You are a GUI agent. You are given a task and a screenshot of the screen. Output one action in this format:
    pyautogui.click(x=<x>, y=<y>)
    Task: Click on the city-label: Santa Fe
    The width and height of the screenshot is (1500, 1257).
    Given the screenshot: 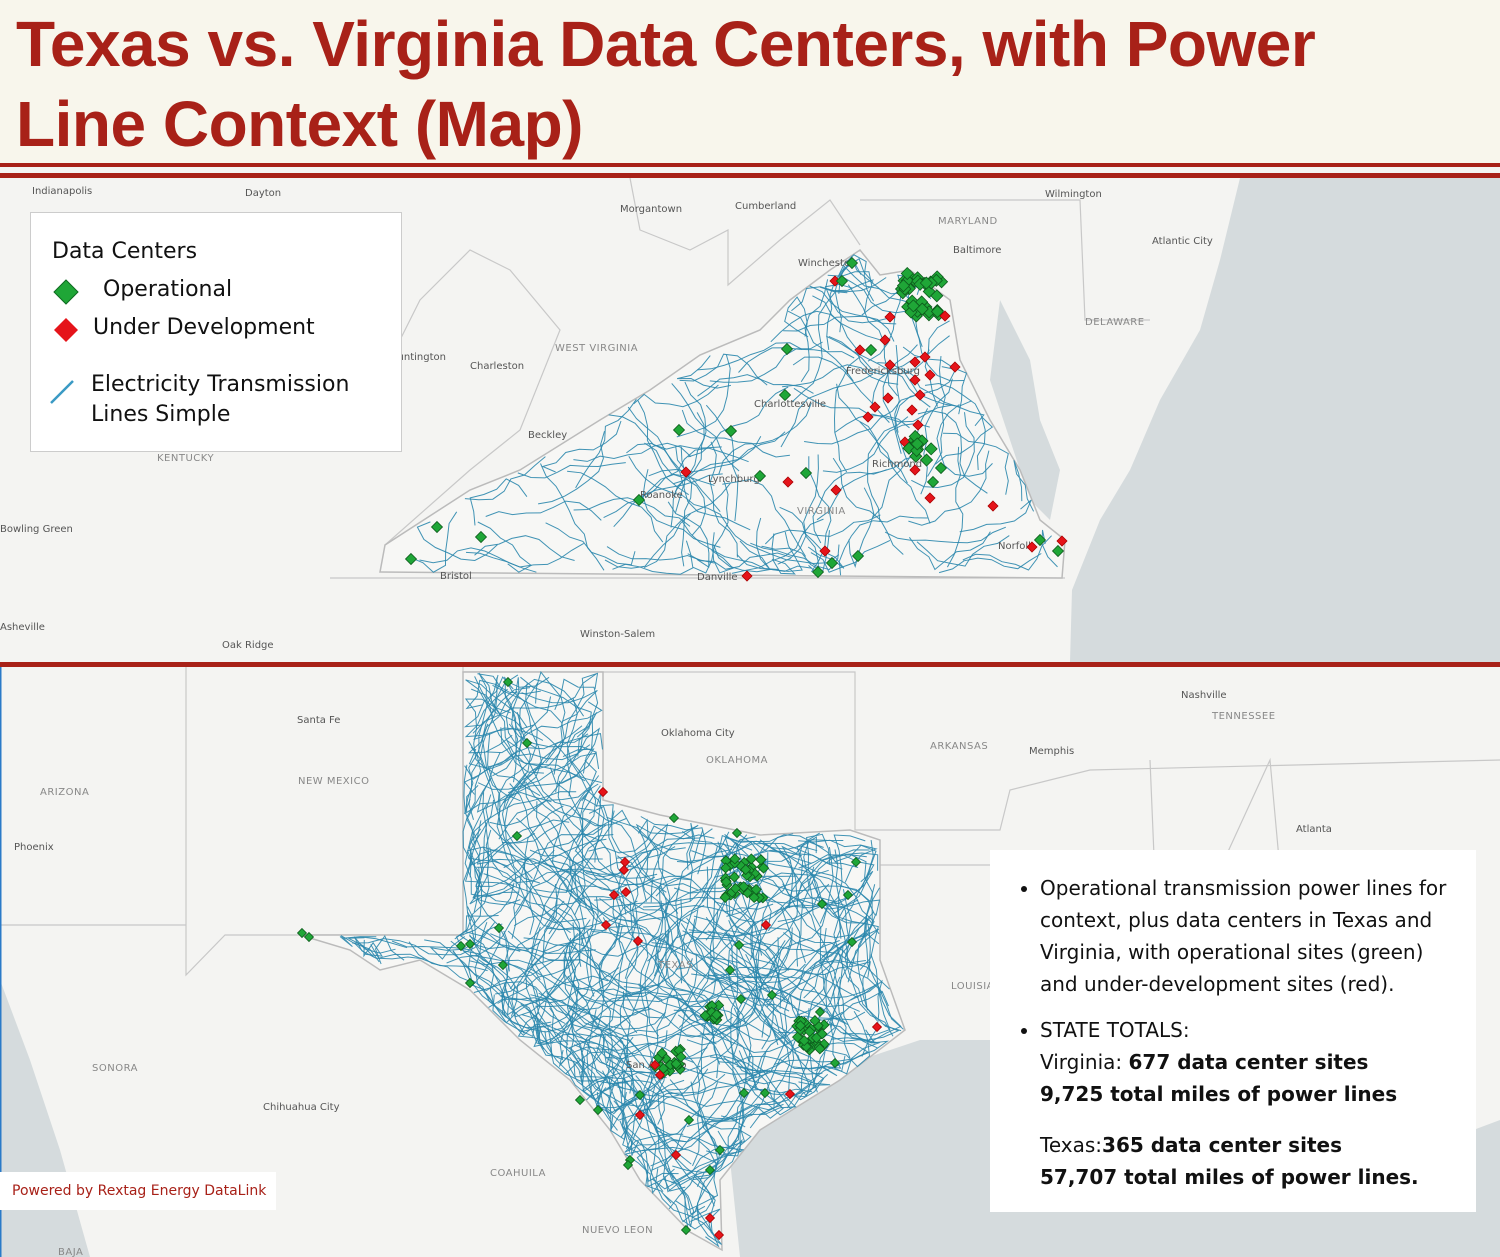 What is the action you would take?
    pyautogui.click(x=318, y=720)
    